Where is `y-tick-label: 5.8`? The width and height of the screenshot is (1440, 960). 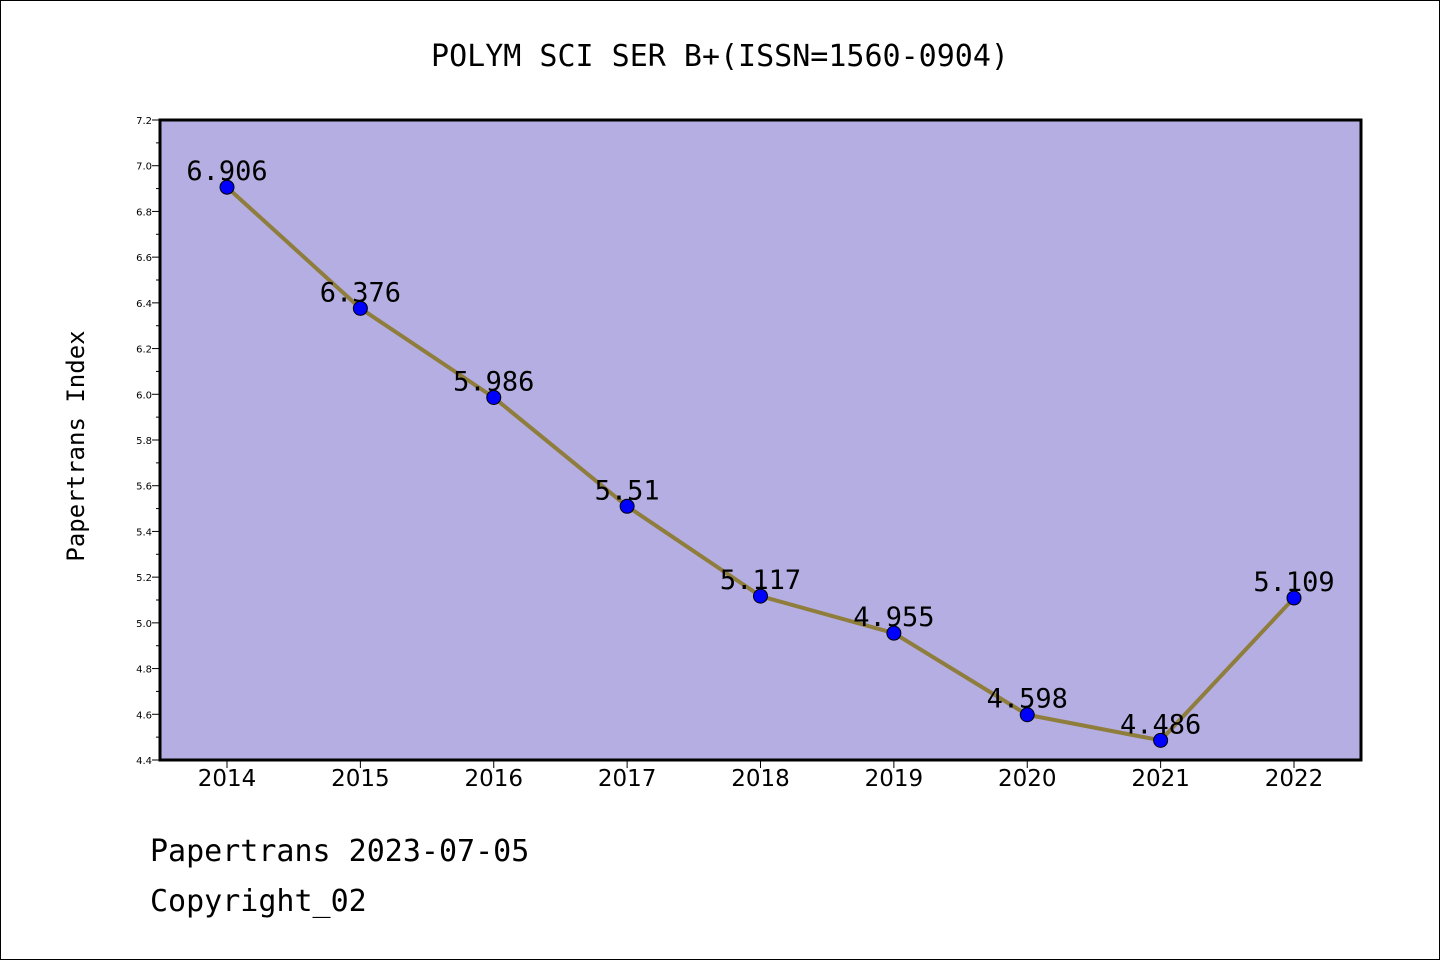 y-tick-label: 5.8 is located at coordinates (144, 441).